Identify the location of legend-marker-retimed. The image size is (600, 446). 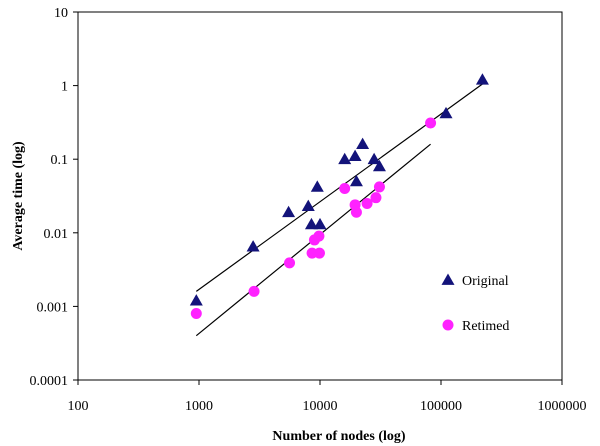
(448, 325).